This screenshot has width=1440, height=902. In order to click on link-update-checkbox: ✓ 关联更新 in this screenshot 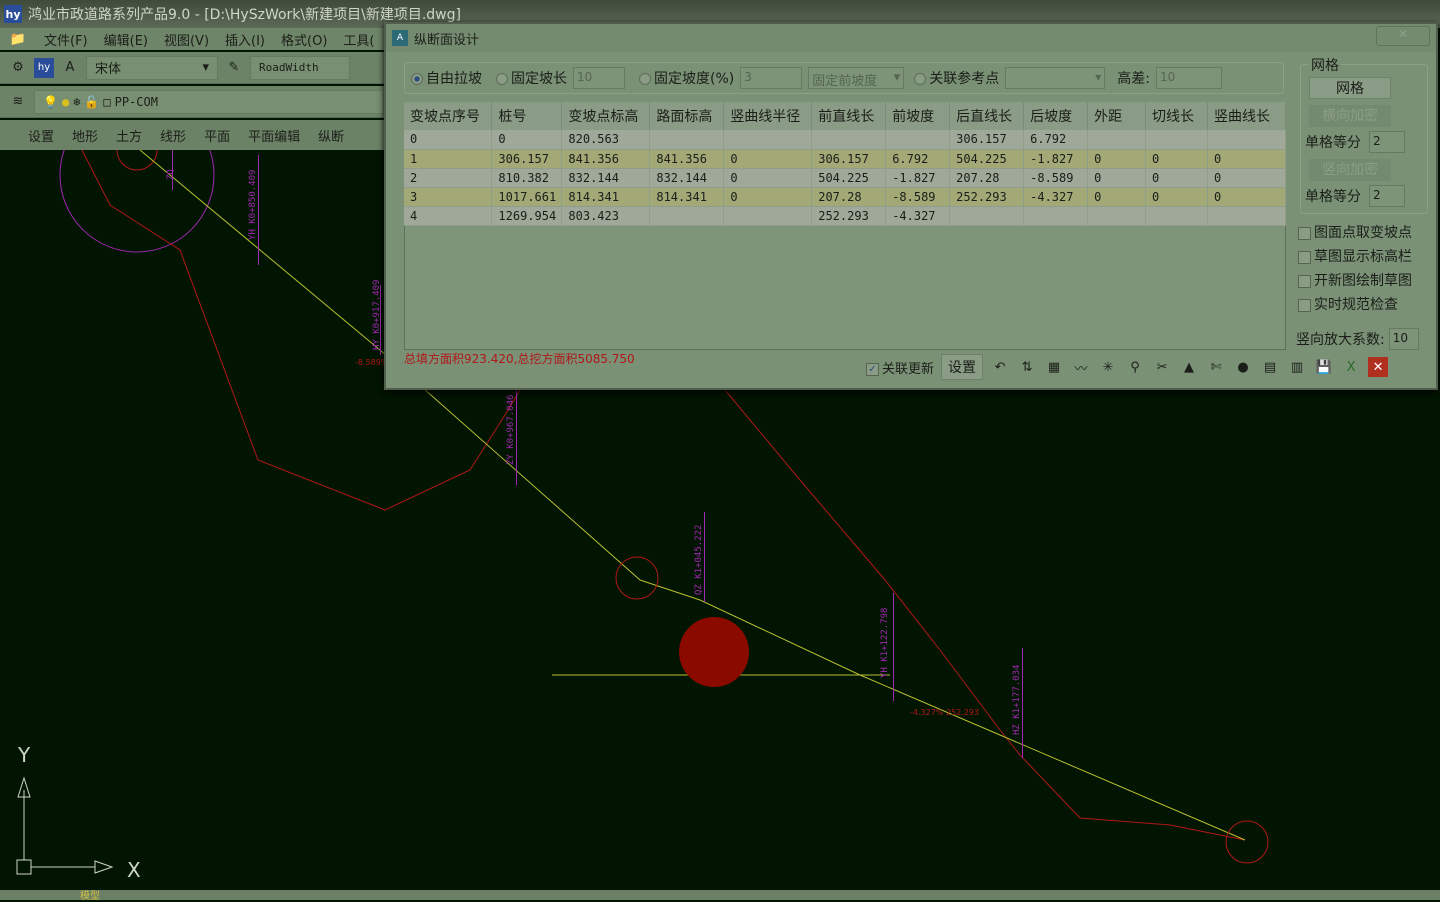, I will do `click(900, 367)`.